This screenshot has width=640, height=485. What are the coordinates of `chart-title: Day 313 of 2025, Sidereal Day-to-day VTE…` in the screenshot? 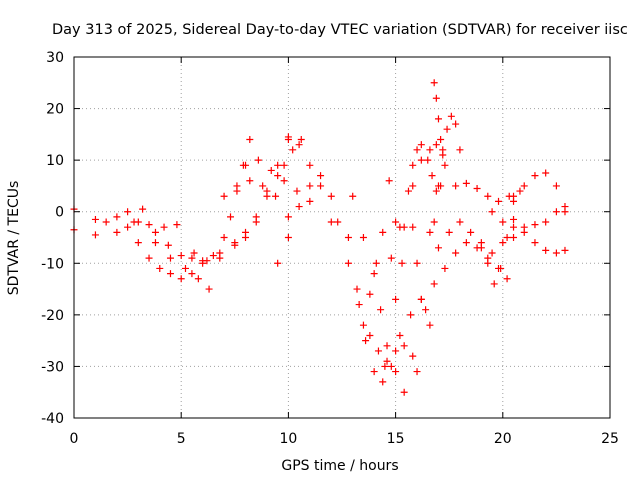 It's located at (340, 30).